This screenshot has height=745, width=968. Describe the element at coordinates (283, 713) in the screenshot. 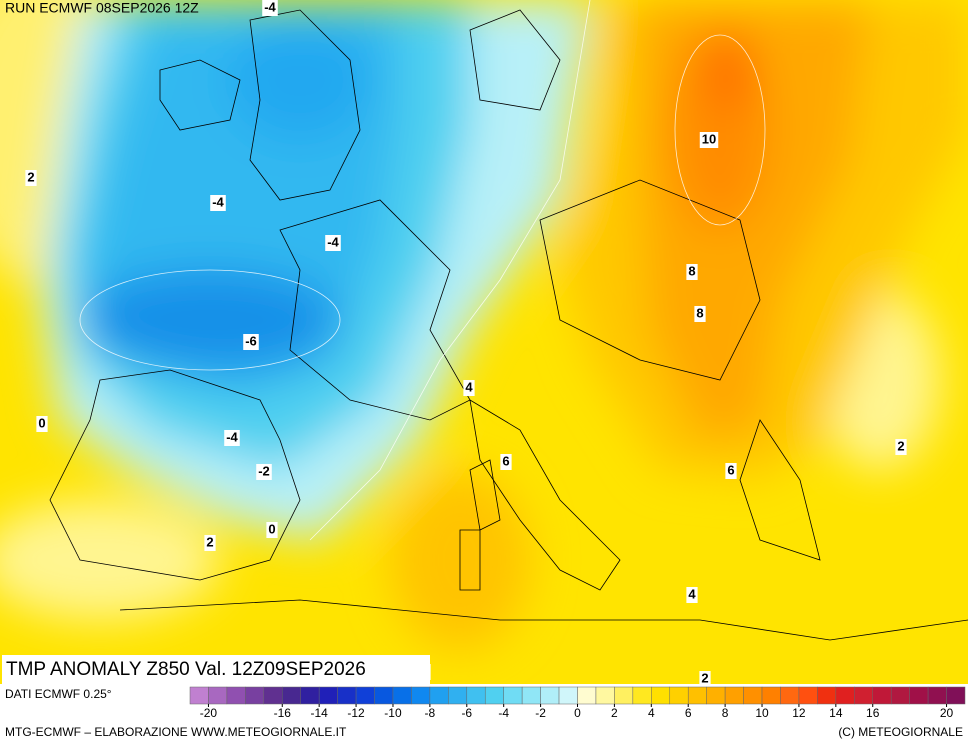

I see `colorbar-tick-label: -16` at that location.